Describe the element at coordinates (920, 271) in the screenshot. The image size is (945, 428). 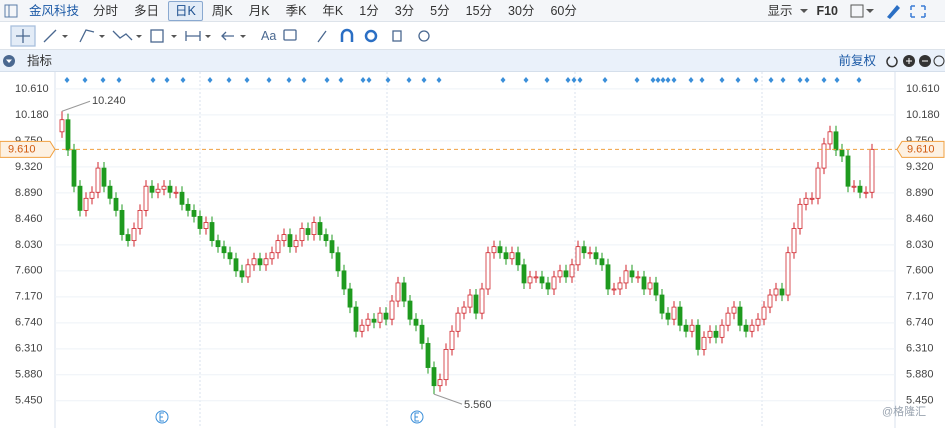
I see `y-tick-label-right: 7.600` at that location.